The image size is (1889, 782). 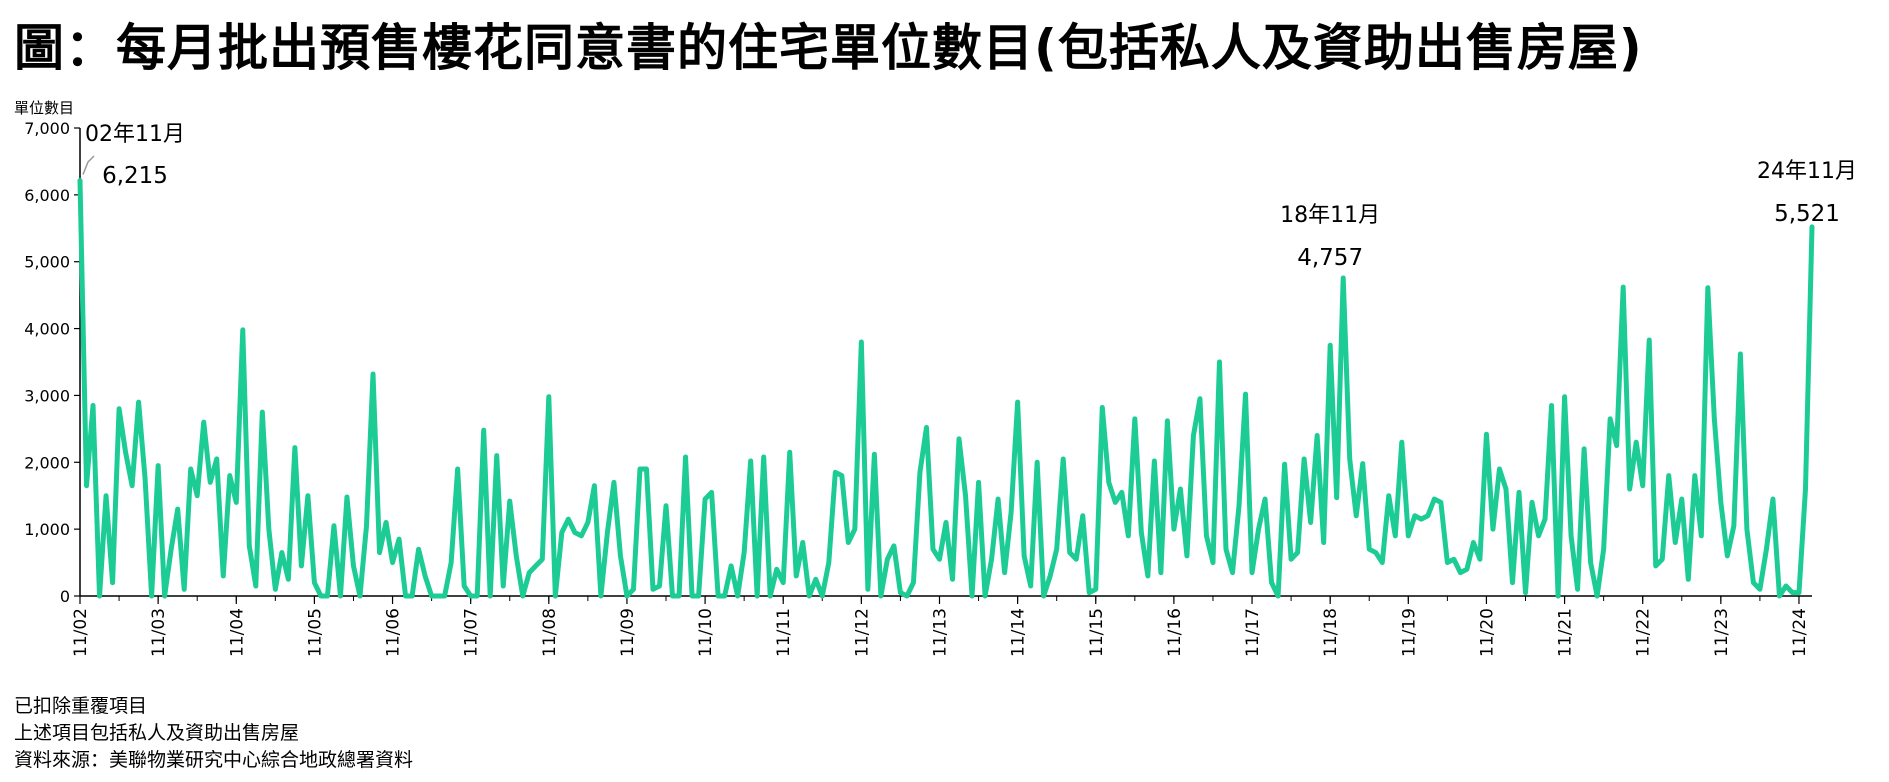 What do you see at coordinates (628, 632) in the screenshot?
I see `x-tick-label: 11/09` at bounding box center [628, 632].